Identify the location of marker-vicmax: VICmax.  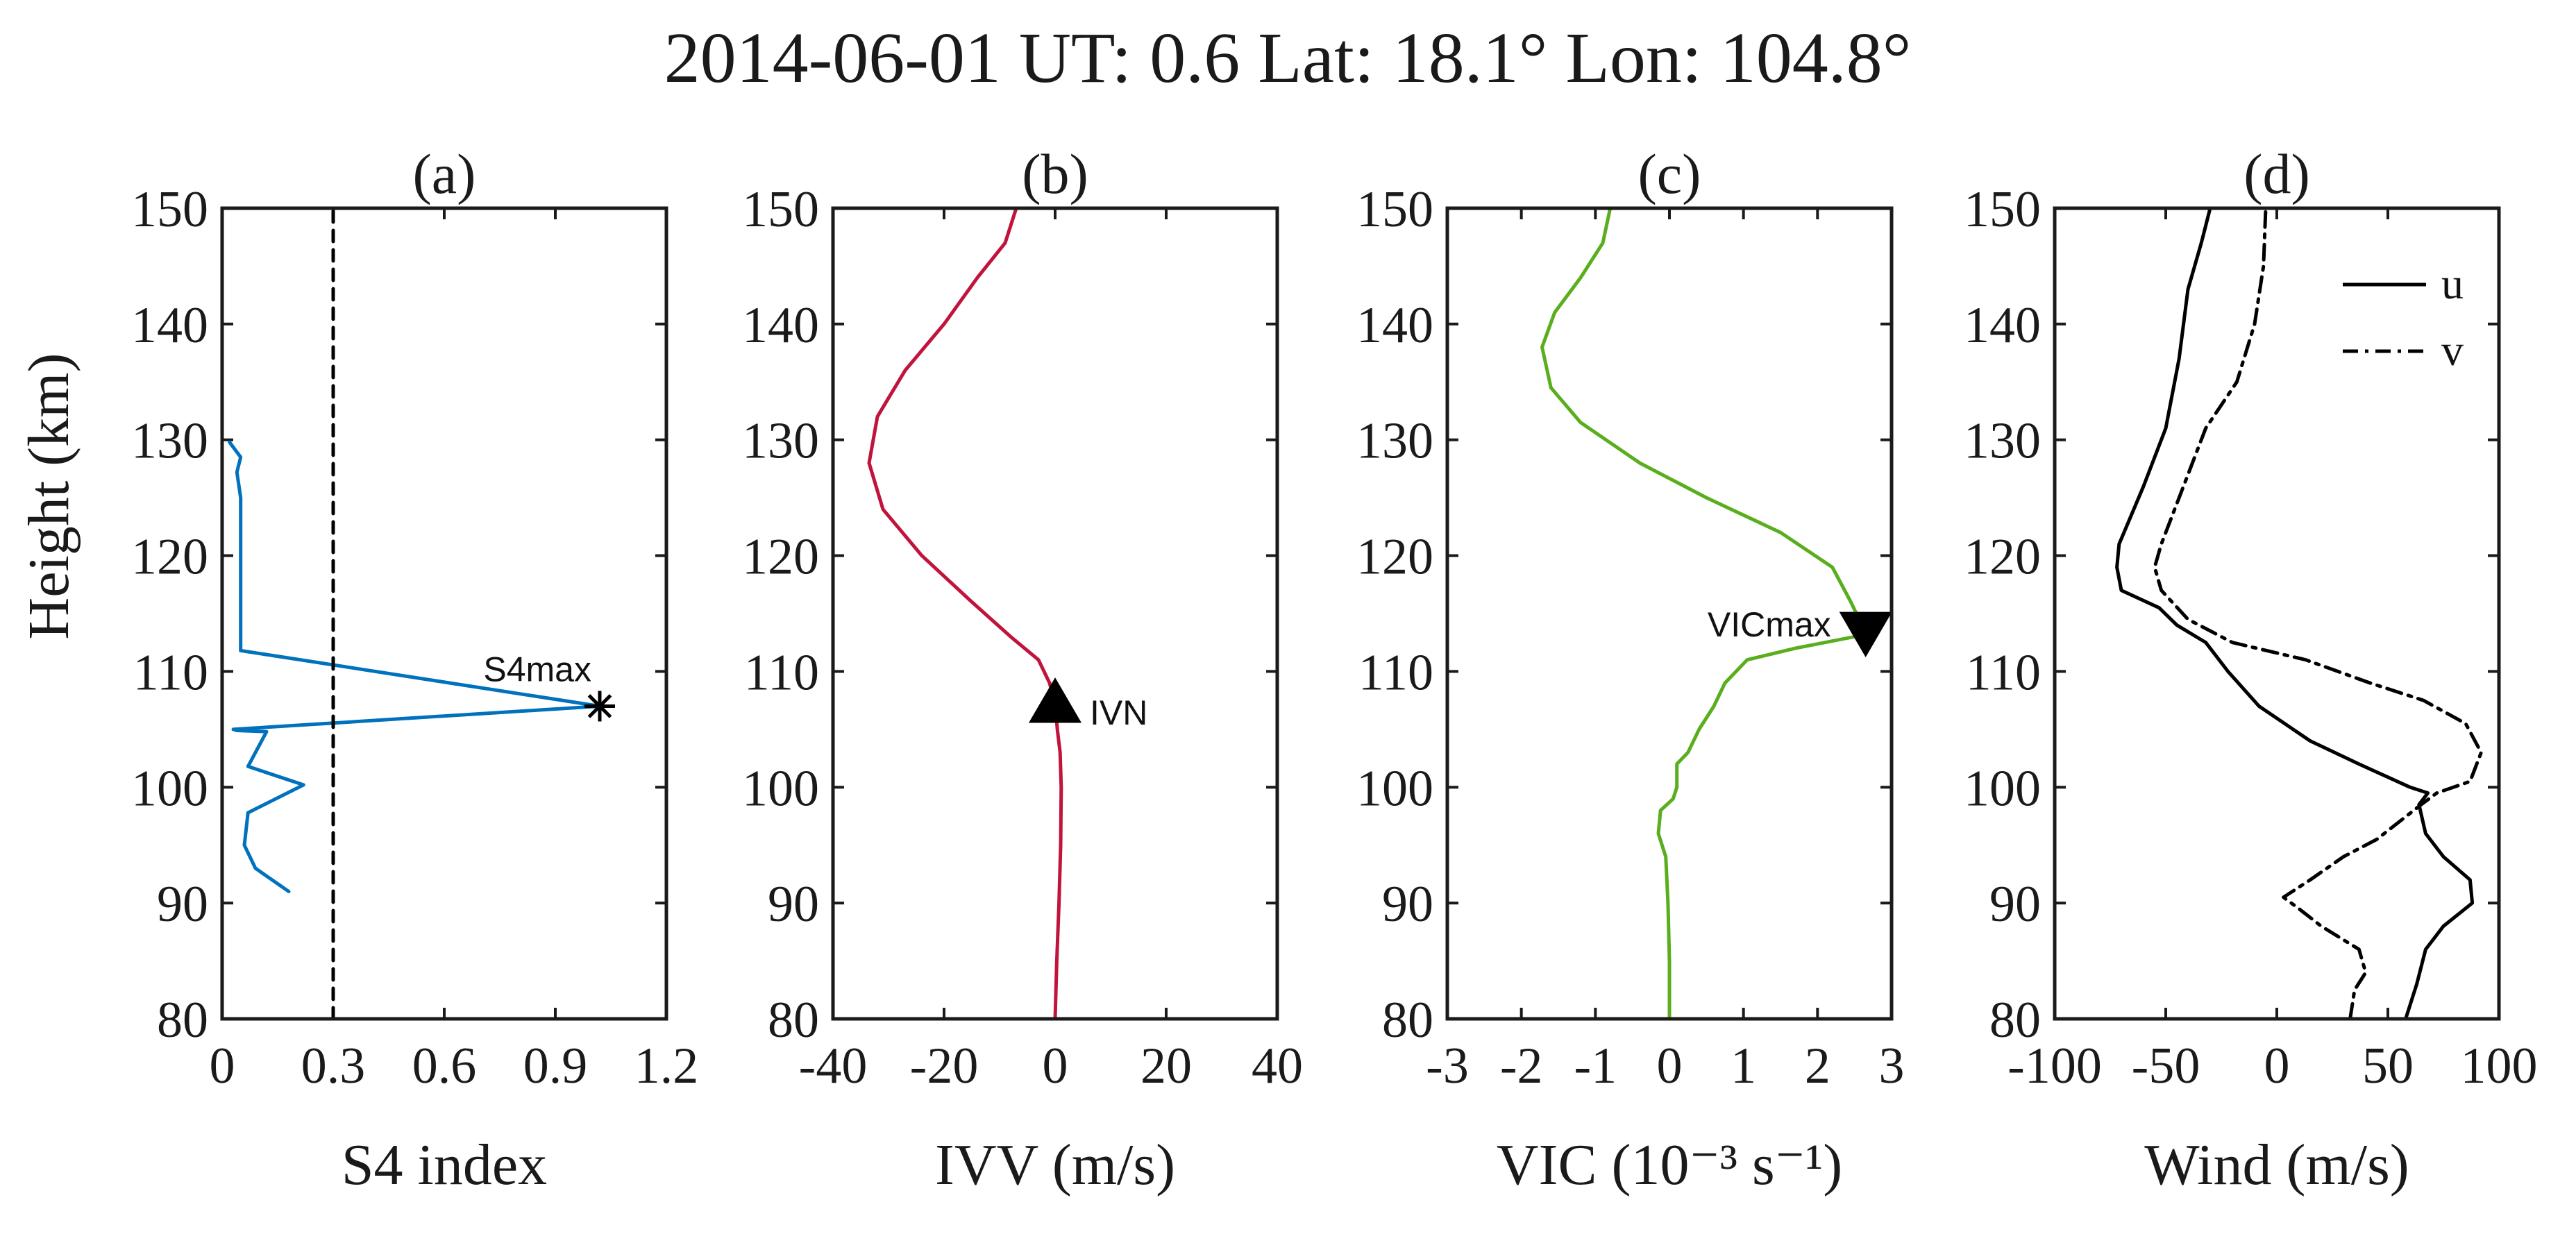
(1800, 631).